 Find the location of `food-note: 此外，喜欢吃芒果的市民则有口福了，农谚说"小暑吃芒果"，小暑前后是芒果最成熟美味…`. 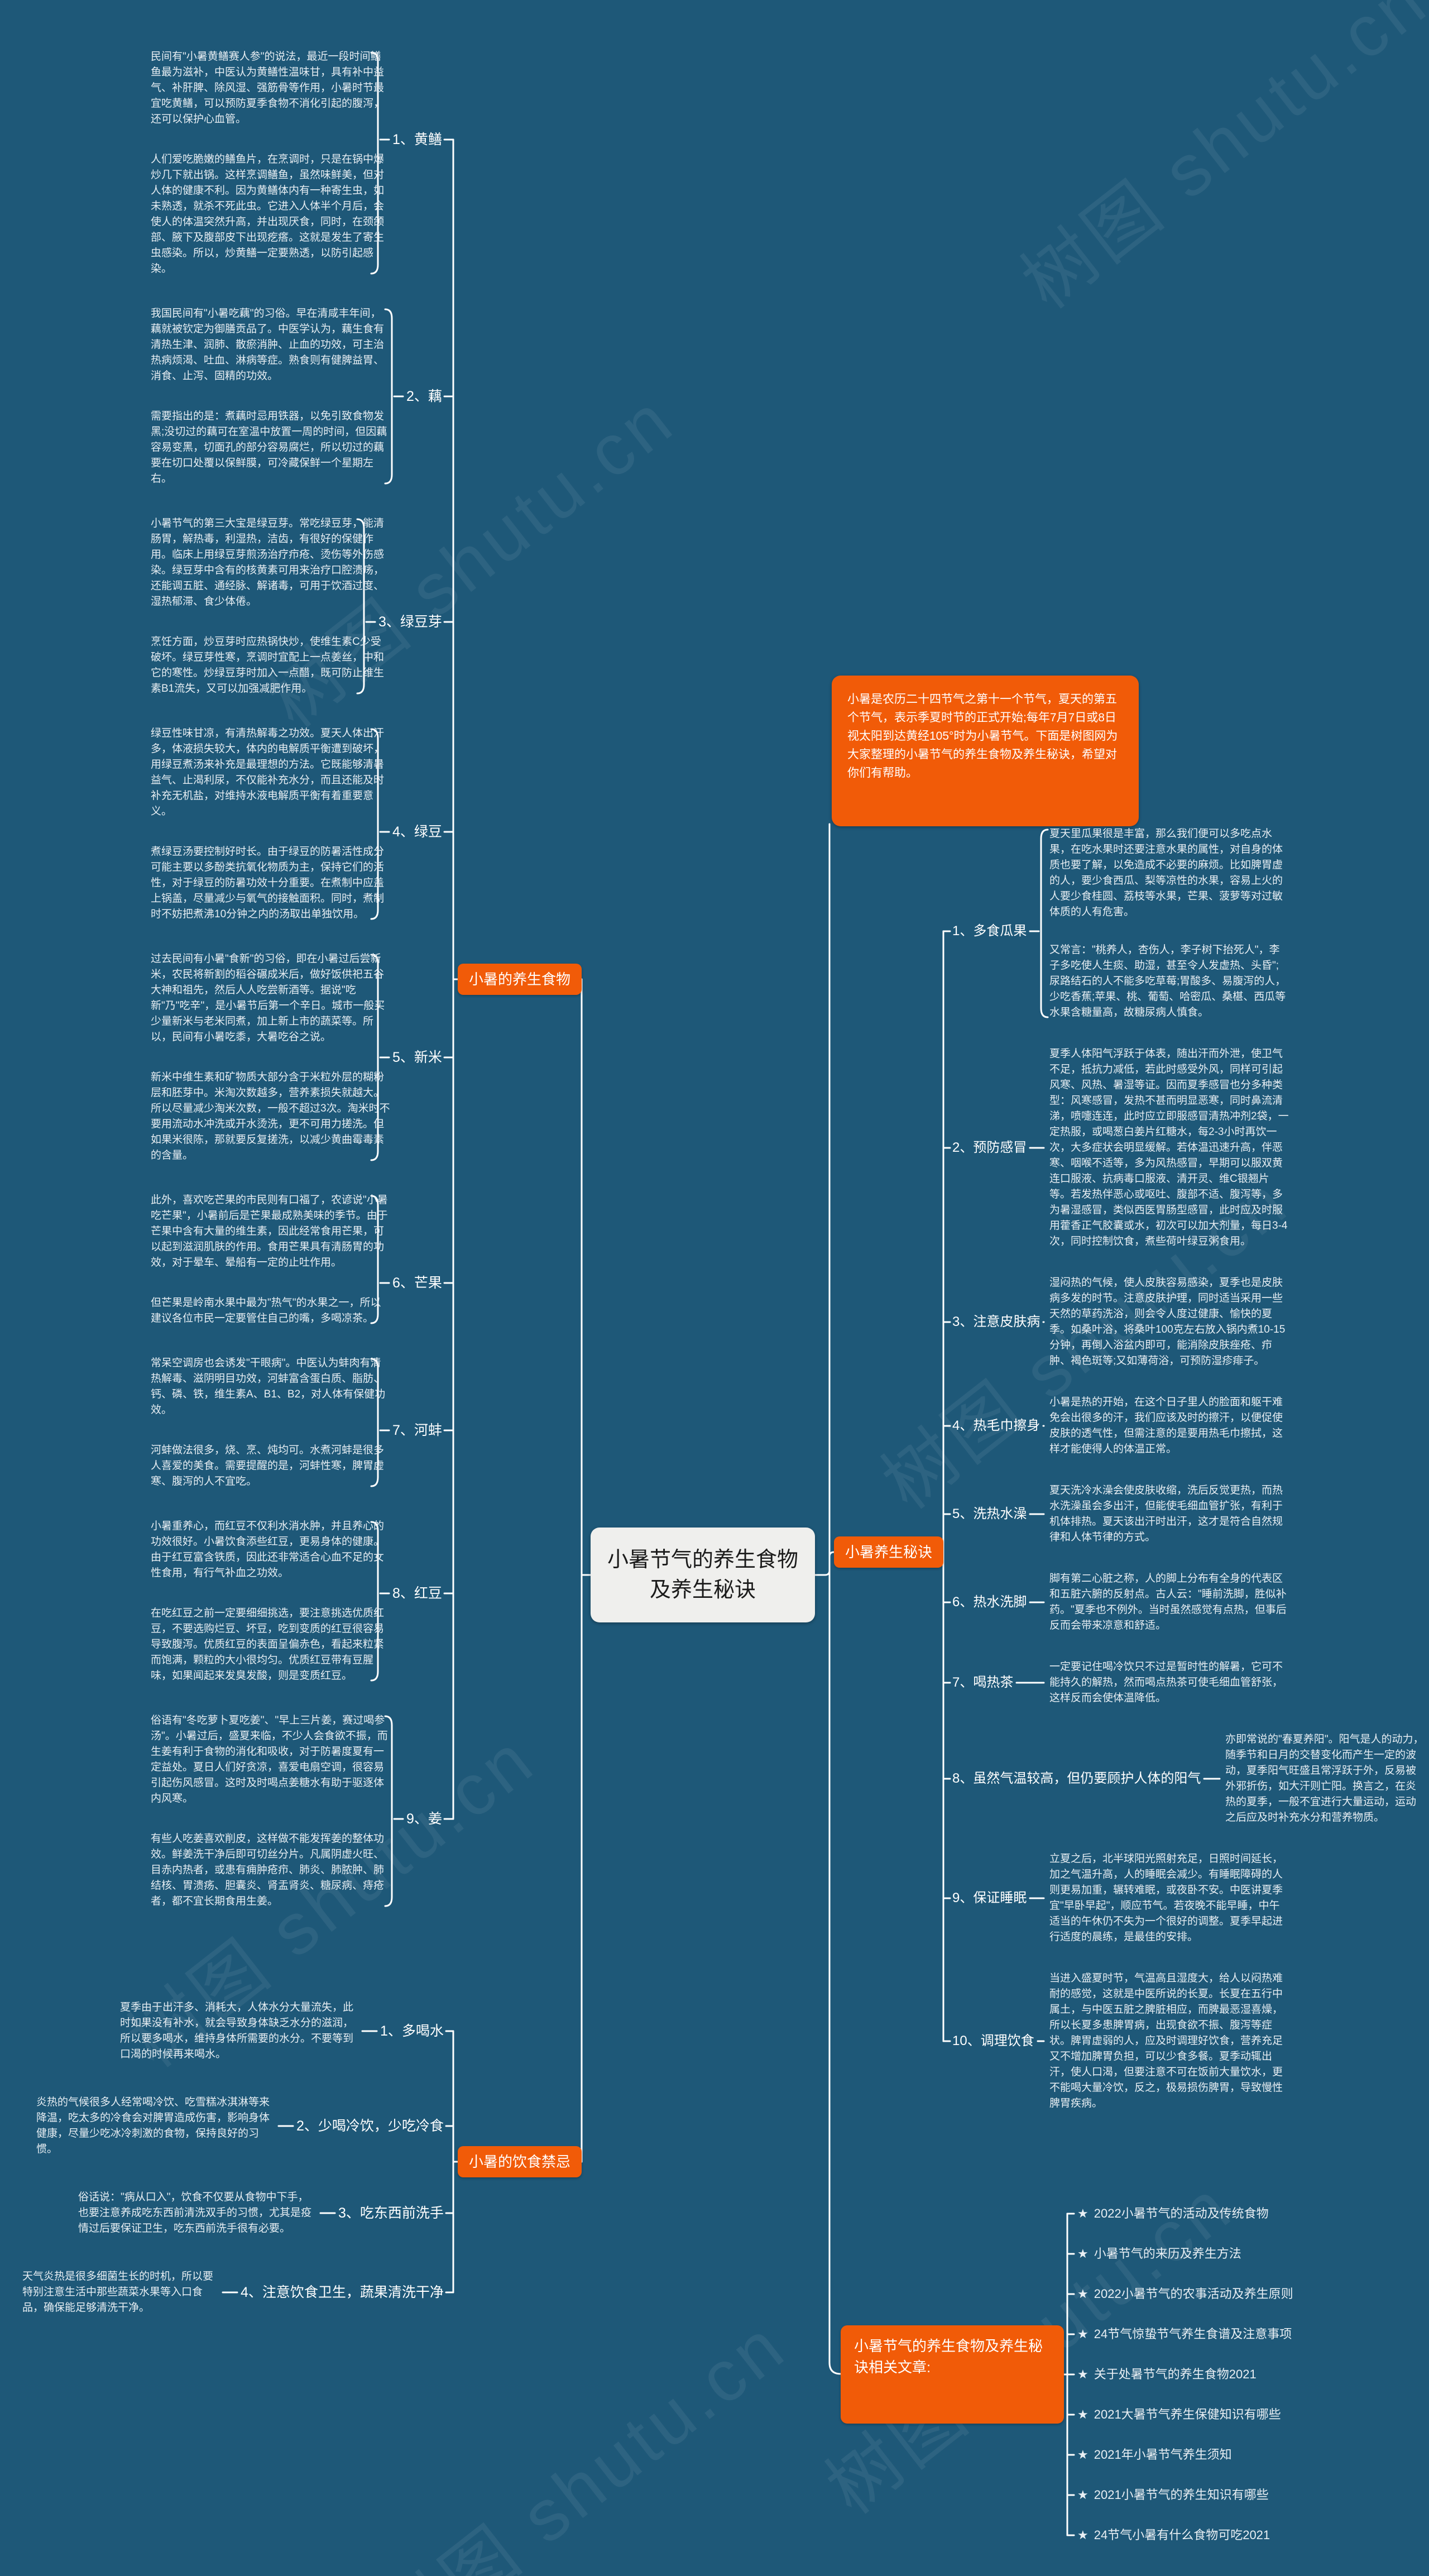

food-note: 此外，喜欢吃芒果的市民则有口福了，农谚说"小暑吃芒果"，小暑前后是芒果最成熟美味… is located at coordinates (269, 1231).